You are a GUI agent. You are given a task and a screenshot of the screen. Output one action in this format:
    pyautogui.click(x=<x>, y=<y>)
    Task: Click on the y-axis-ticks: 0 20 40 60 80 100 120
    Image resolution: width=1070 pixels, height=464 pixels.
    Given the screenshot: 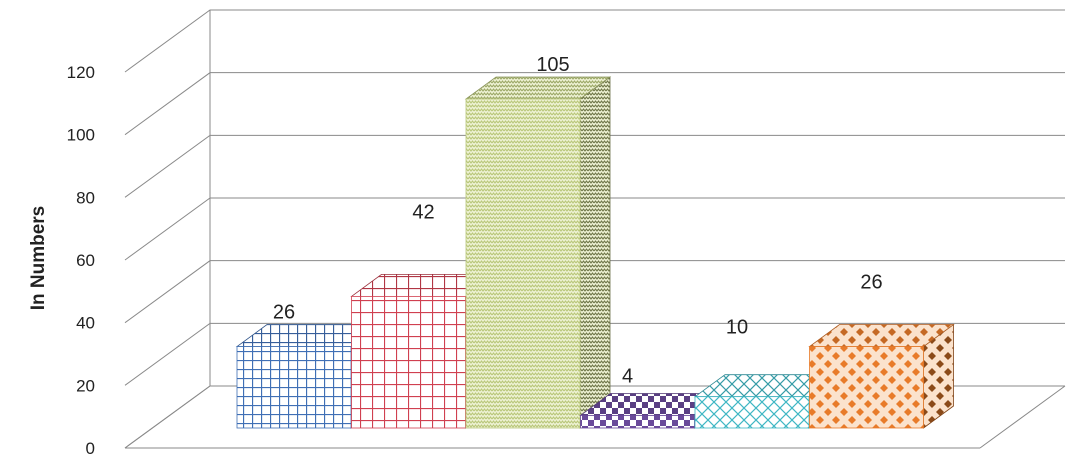 What is the action you would take?
    pyautogui.click(x=81, y=260)
    